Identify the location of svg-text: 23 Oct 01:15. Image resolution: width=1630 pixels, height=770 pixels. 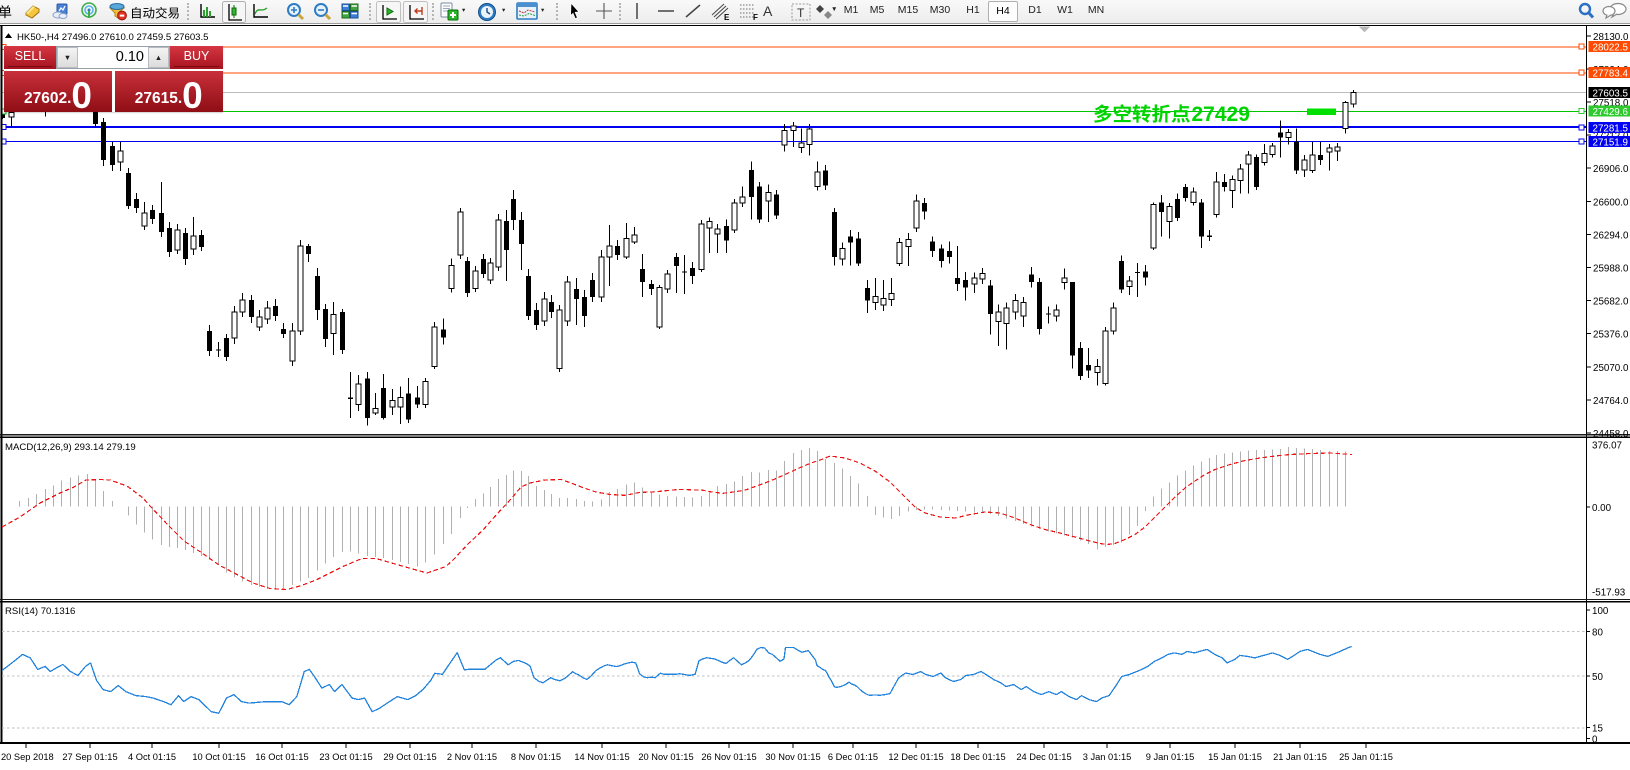
(345, 757).